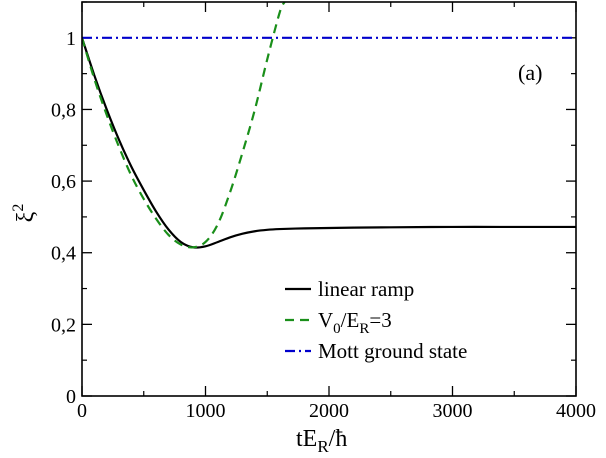  Describe the element at coordinates (63, 254) in the screenshot. I see `y-tick-label: 0,4` at that location.